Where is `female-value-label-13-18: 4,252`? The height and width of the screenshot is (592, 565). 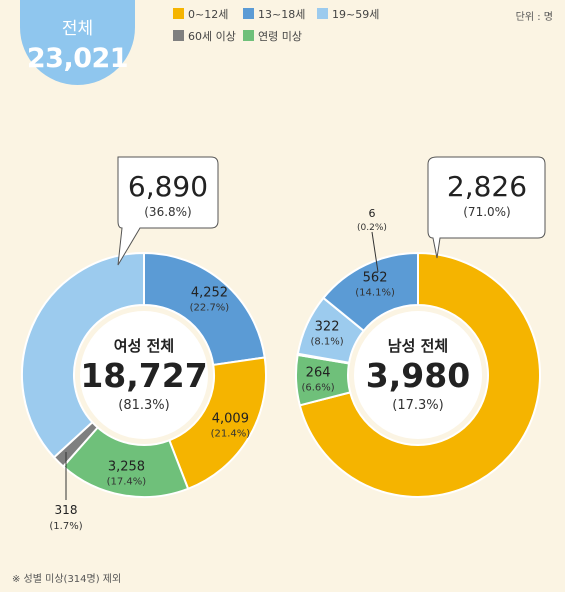
female-value-label-13-18: 4,252 is located at coordinates (209, 292).